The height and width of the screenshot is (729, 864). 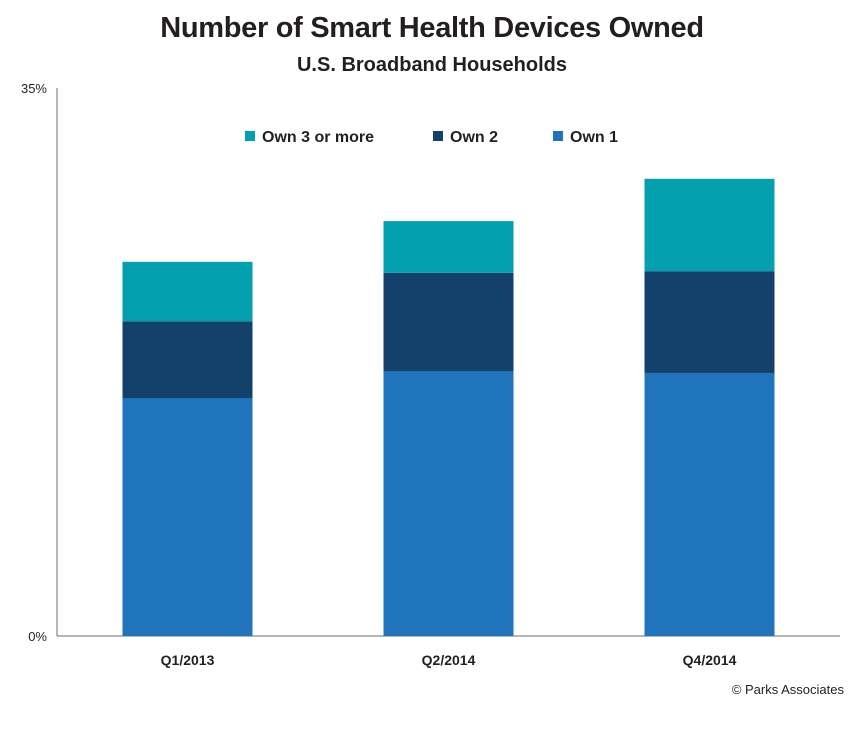 I want to click on x-tick-label: Q1/2013, so click(x=188, y=660).